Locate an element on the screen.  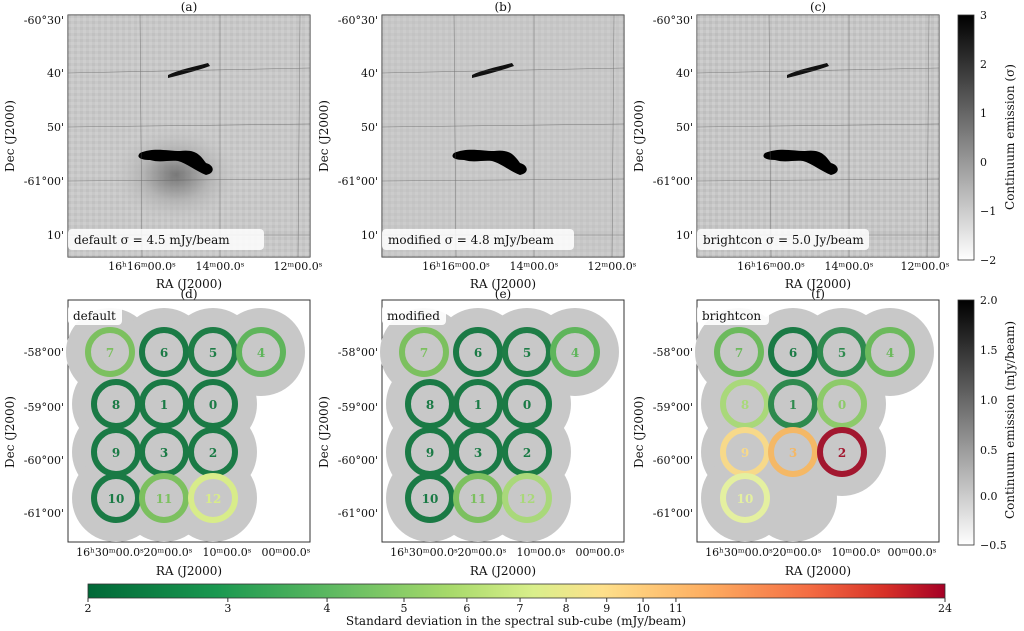
cbar-tick: 24 is located at coordinates (945, 608).